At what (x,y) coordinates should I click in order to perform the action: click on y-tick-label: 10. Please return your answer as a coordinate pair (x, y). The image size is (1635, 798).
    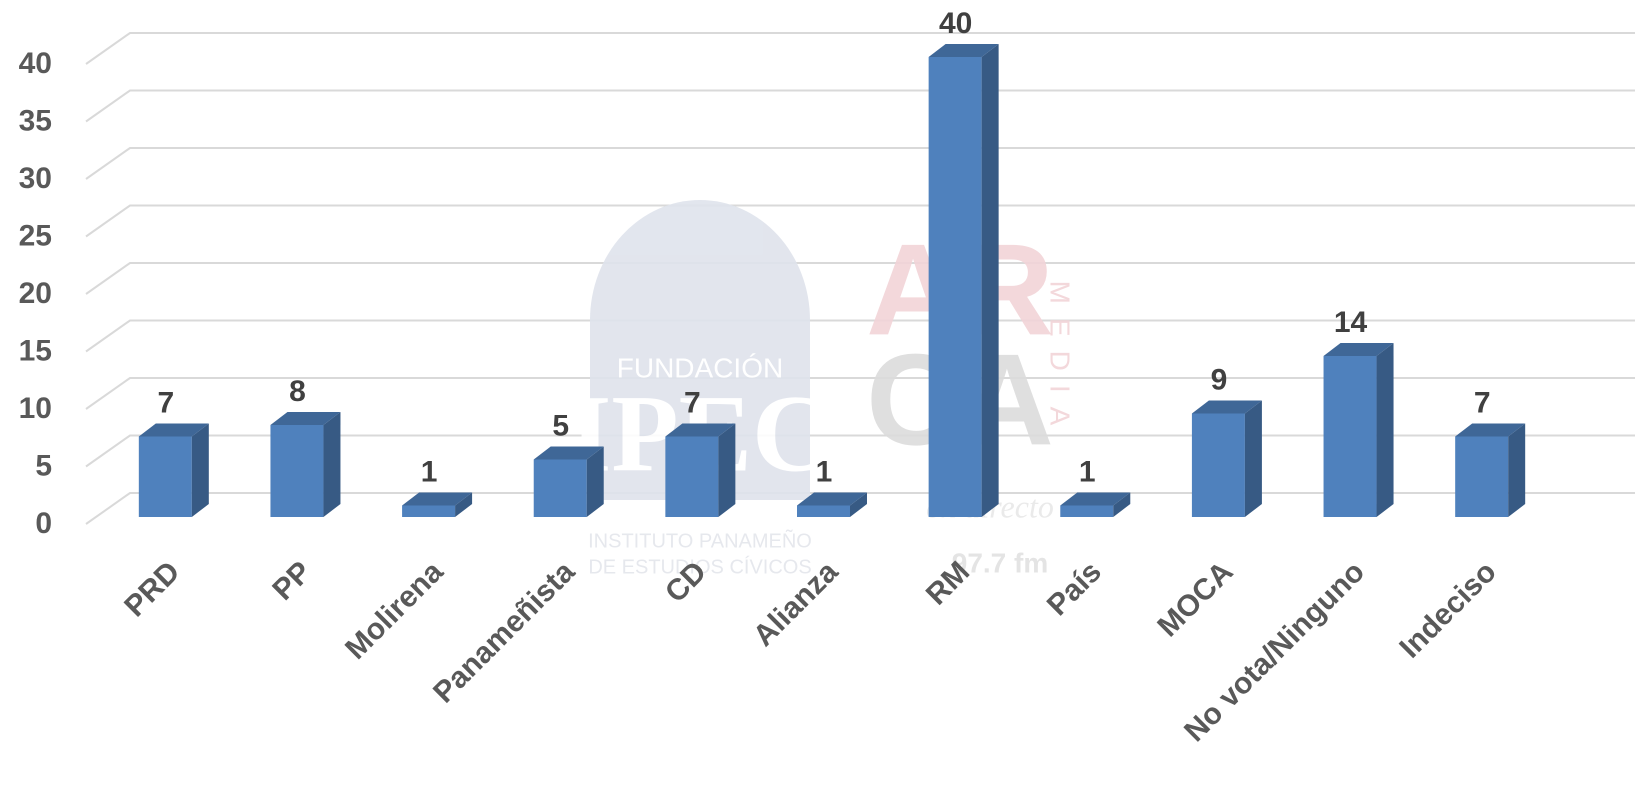
    Looking at the image, I should click on (35, 408).